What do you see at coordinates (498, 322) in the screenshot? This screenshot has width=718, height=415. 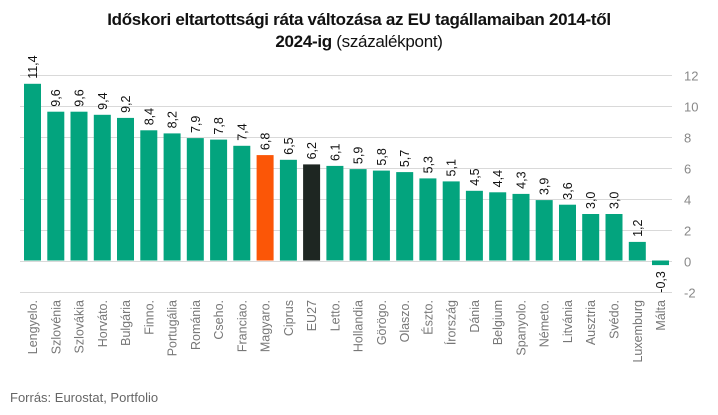 I see `x-tick-label: Belgium` at bounding box center [498, 322].